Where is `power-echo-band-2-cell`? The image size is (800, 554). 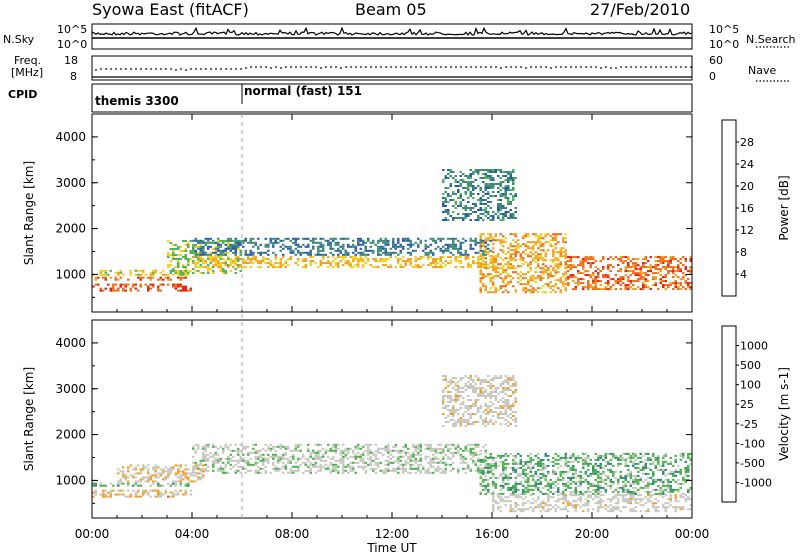
power-echo-band-2-cell is located at coordinates (100, 274).